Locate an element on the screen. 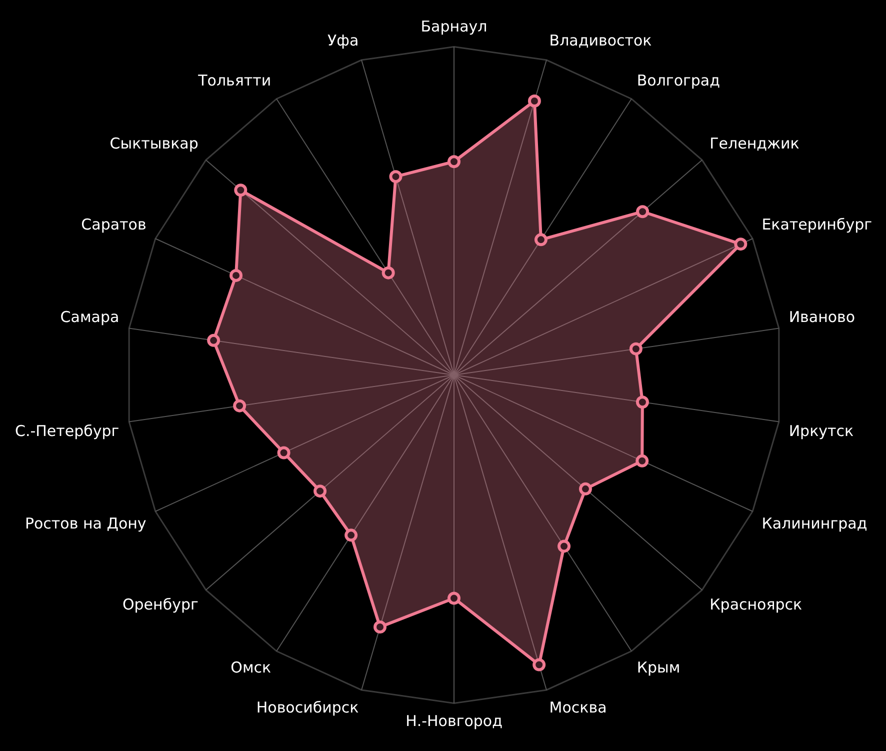 This screenshot has width=886, height=751. spoke-label: Барнаул is located at coordinates (454, 27).